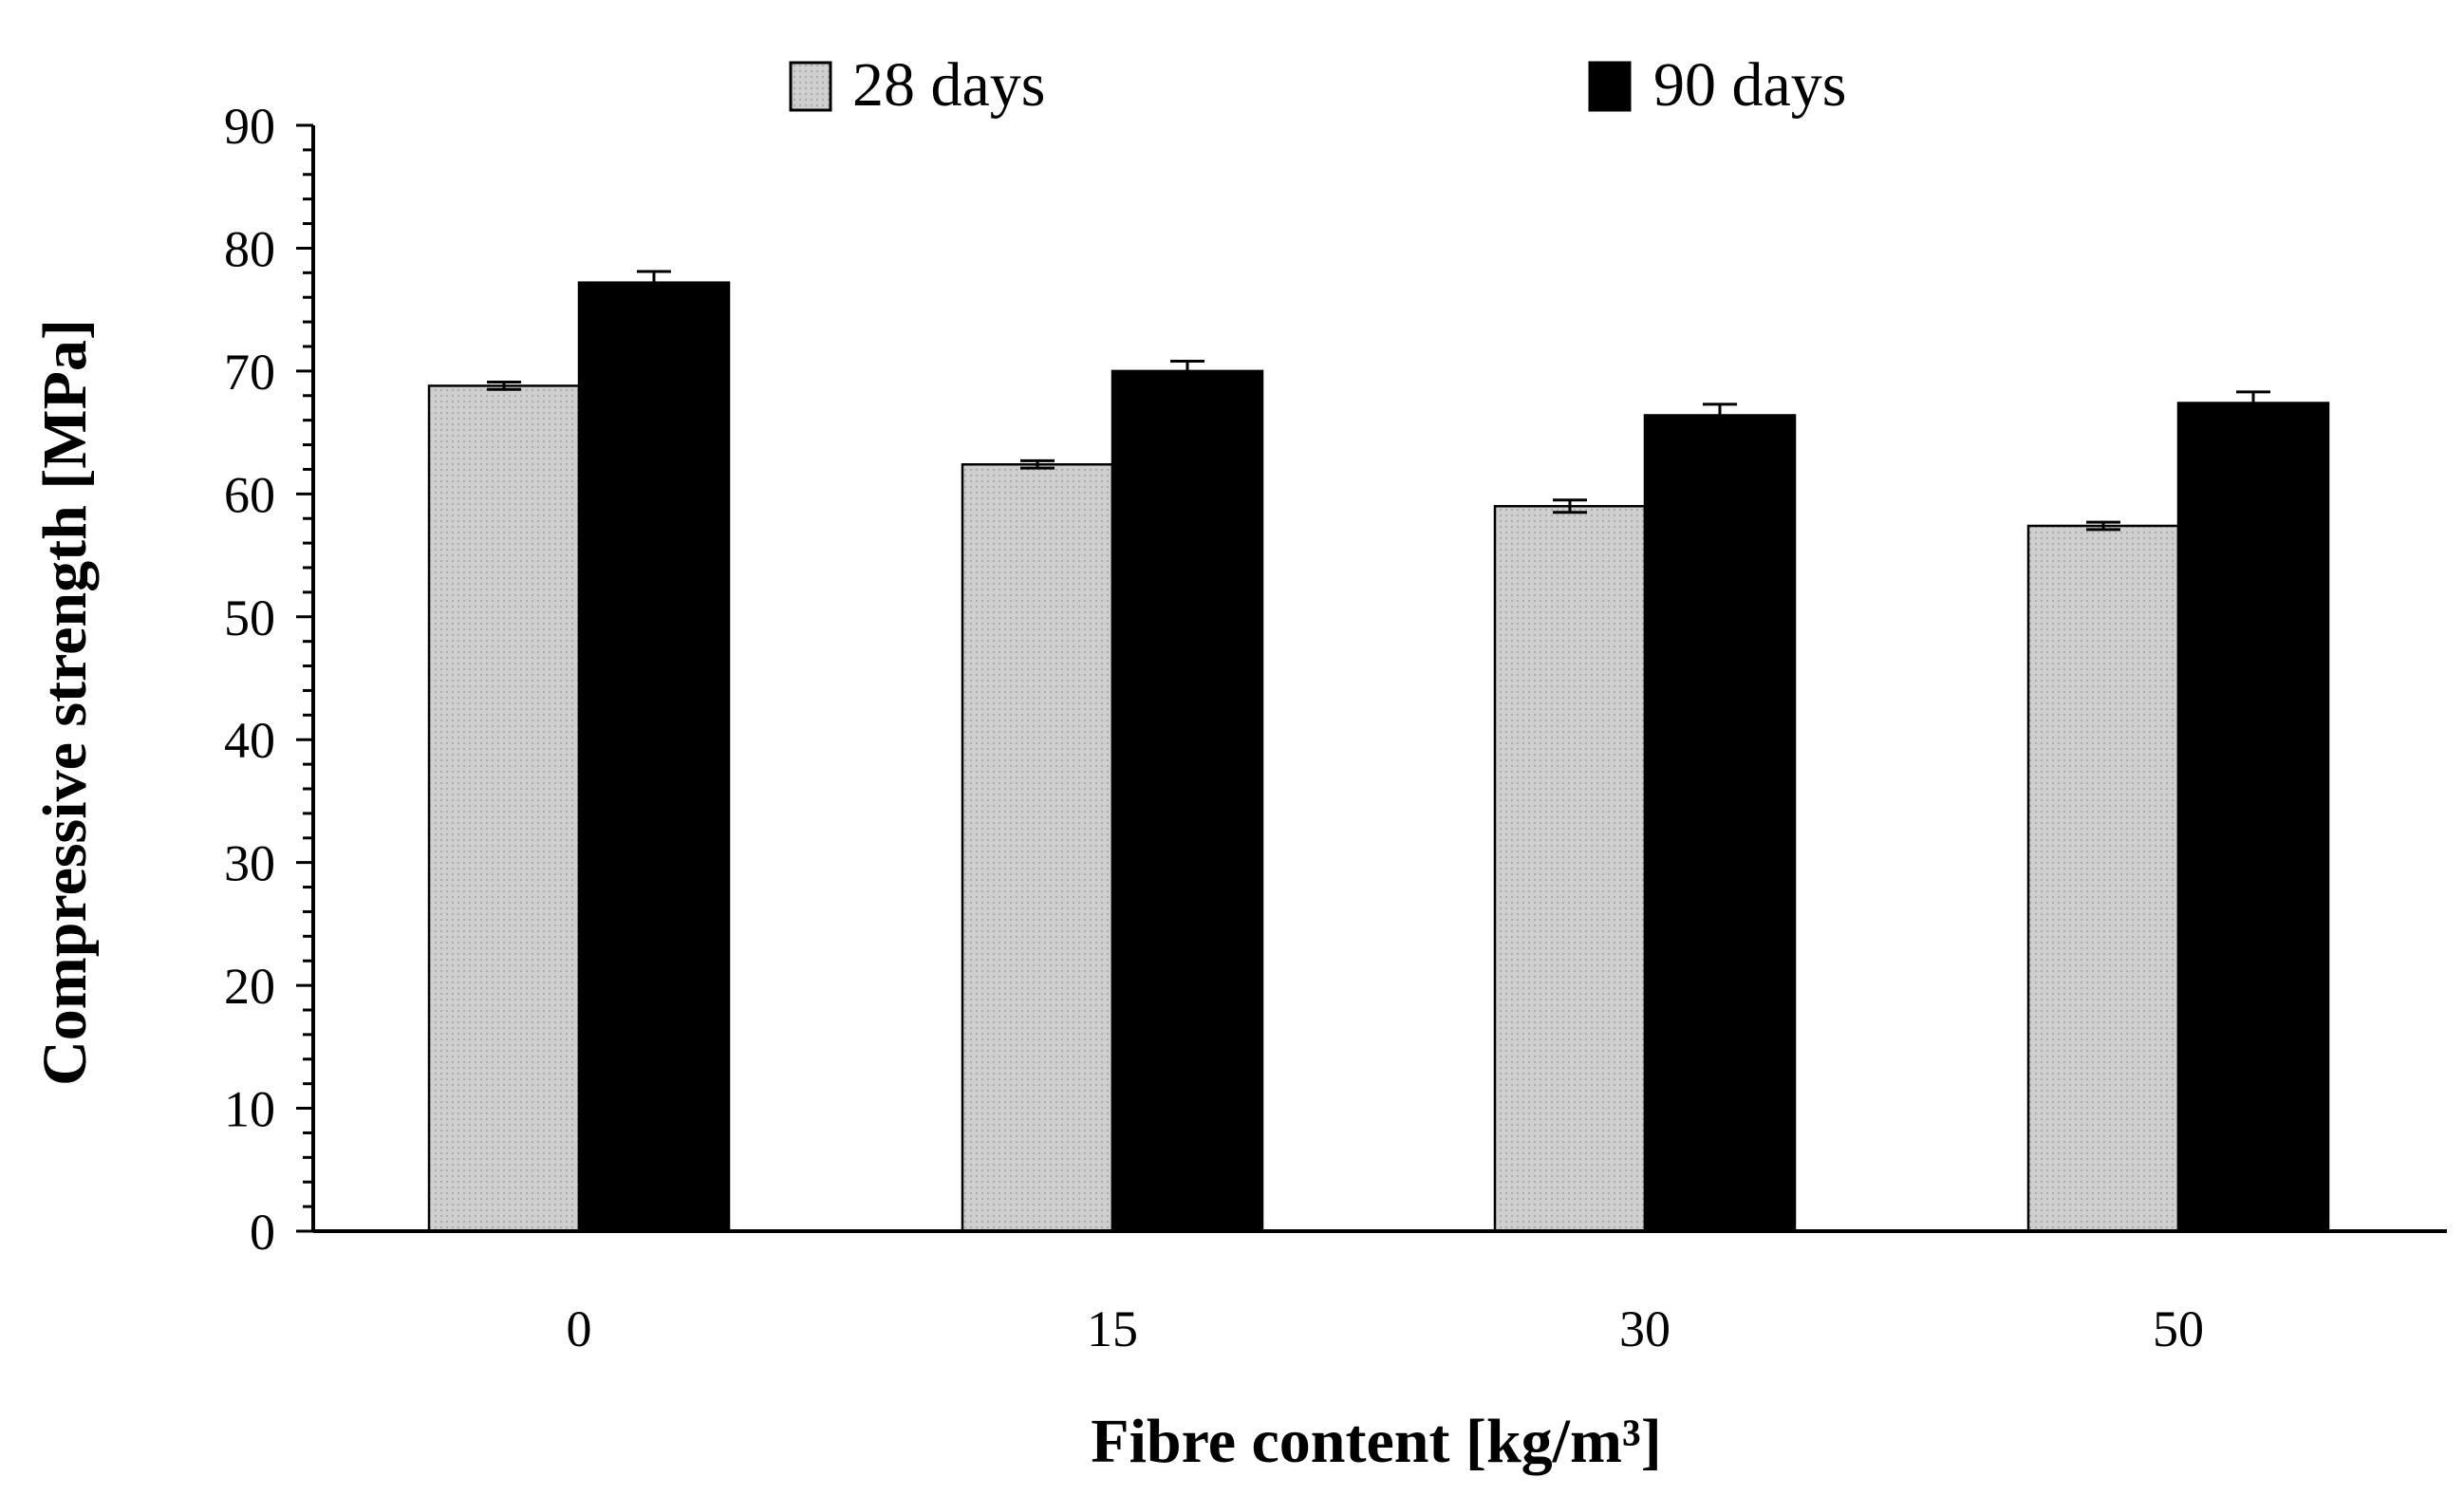 The width and height of the screenshot is (2464, 1496). Describe the element at coordinates (250, 494) in the screenshot. I see `y-tick-label: 60` at that location.